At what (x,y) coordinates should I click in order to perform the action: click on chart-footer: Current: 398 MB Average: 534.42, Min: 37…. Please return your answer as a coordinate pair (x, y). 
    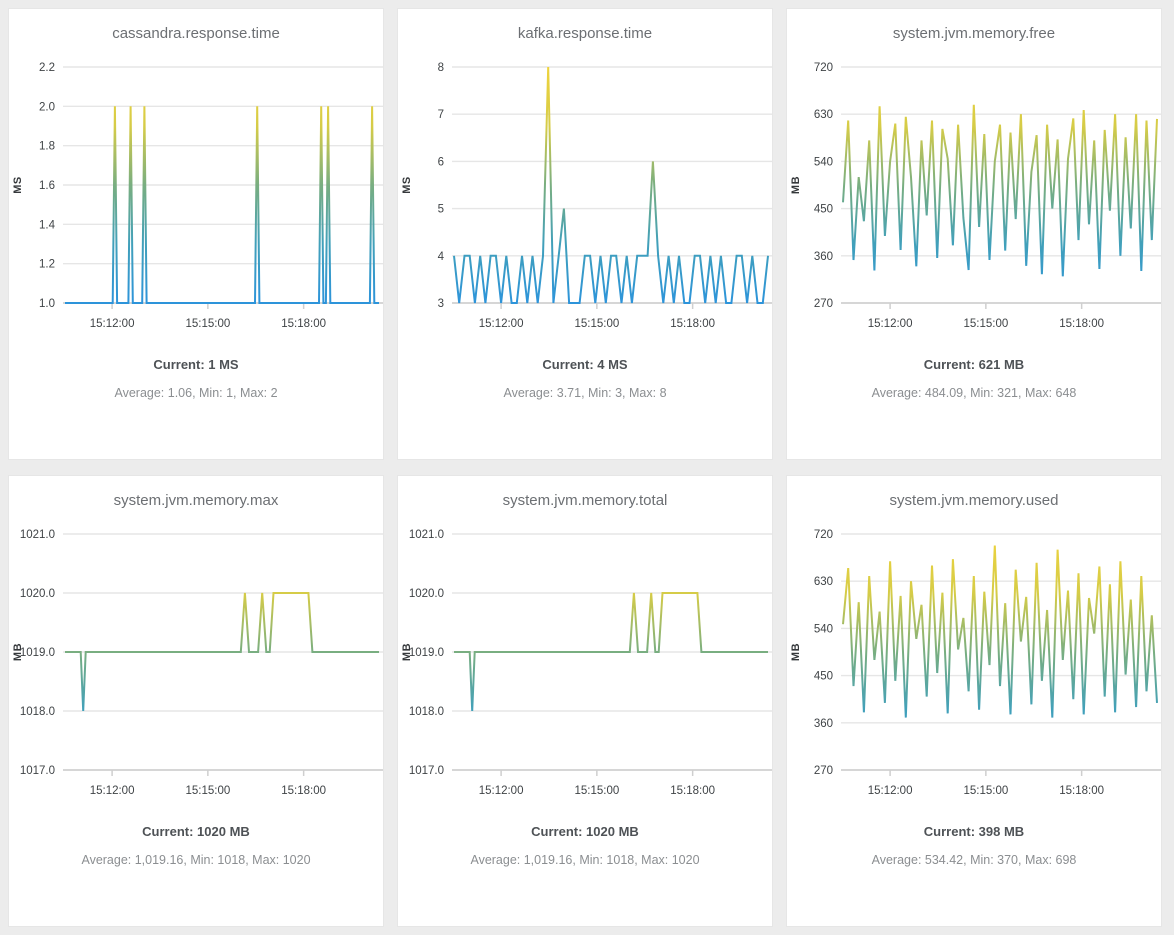
    Looking at the image, I should click on (974, 841).